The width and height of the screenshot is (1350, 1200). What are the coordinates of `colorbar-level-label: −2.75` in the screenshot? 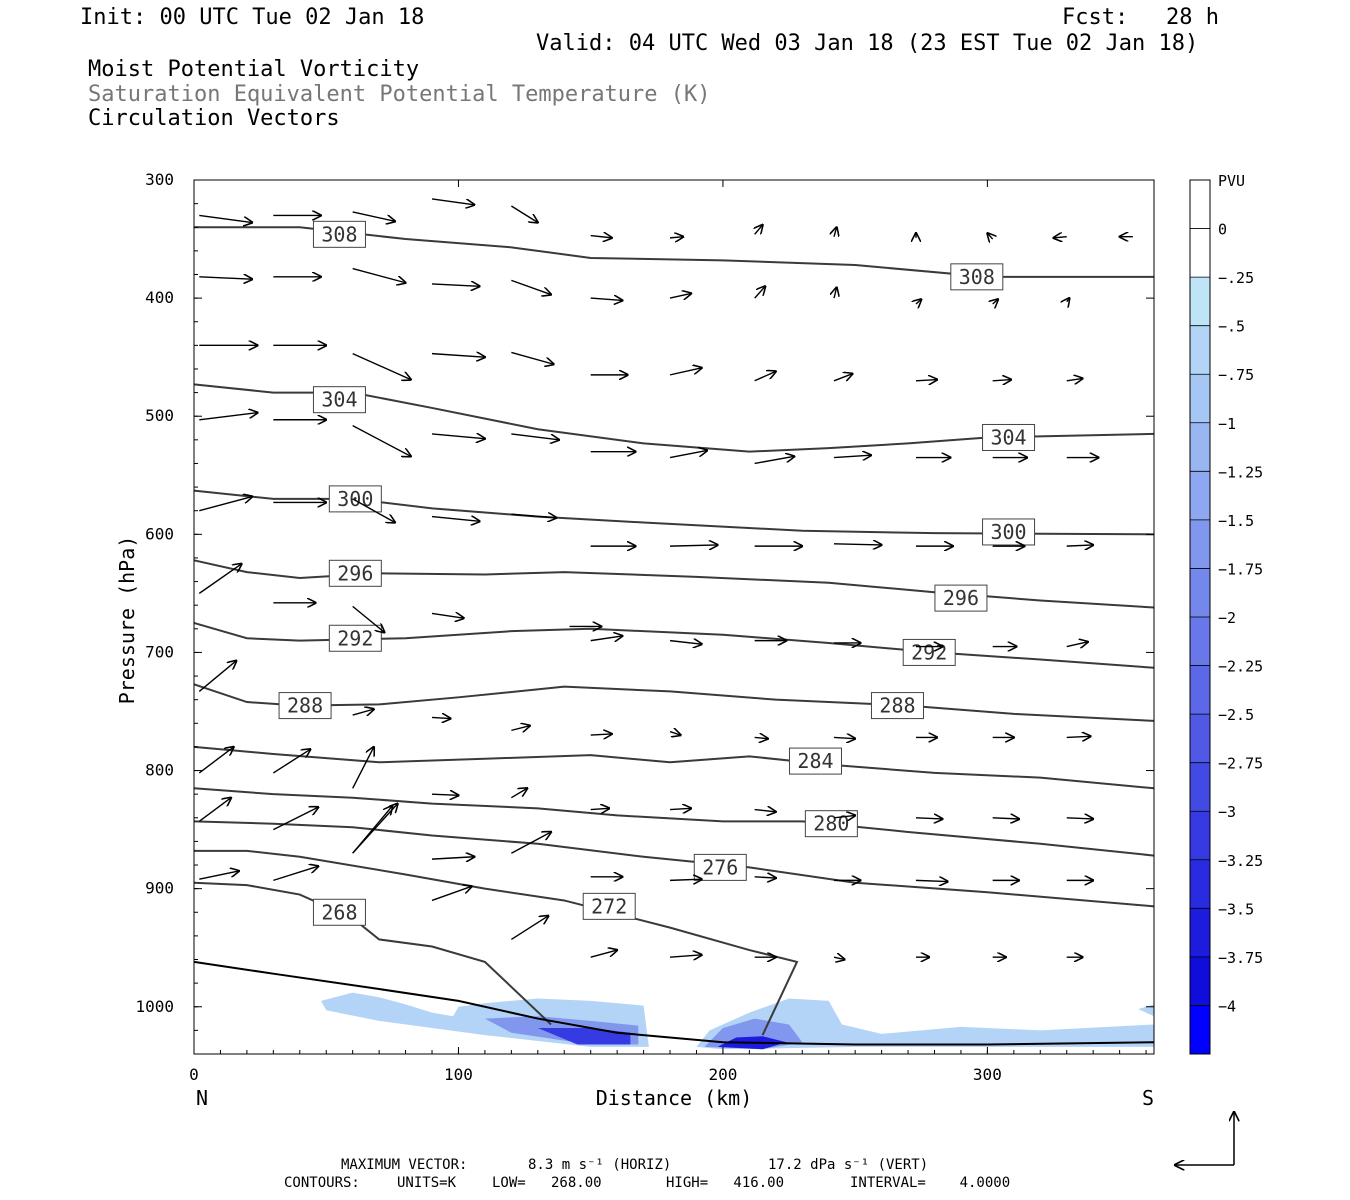 It's located at (1240, 764).